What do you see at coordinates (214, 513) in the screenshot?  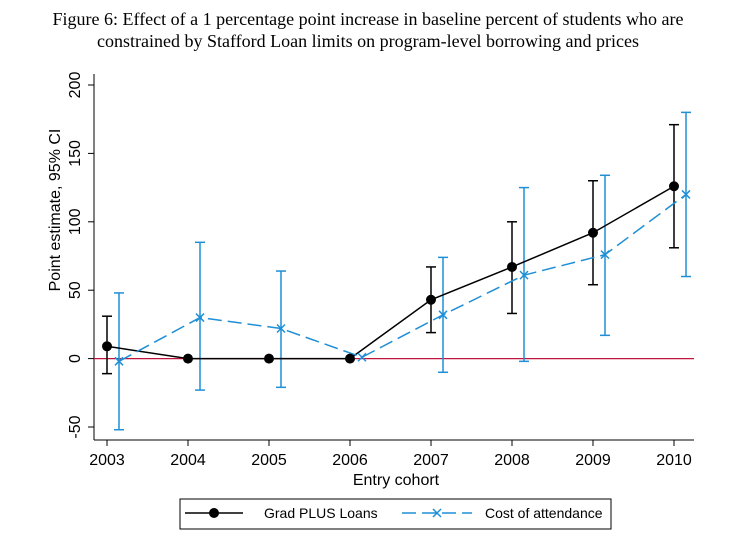 I see `legend-marker-grad-plus-loans` at bounding box center [214, 513].